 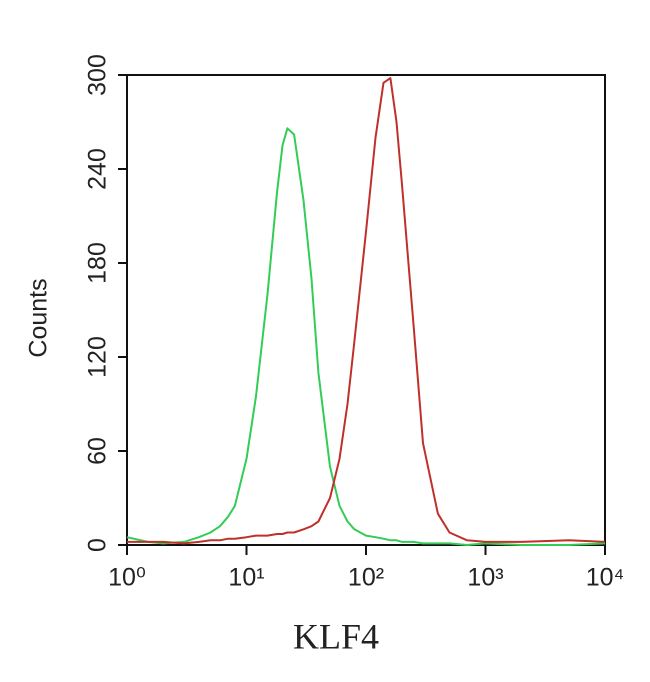 I want to click on y-tick-label: 180, so click(x=98, y=263).